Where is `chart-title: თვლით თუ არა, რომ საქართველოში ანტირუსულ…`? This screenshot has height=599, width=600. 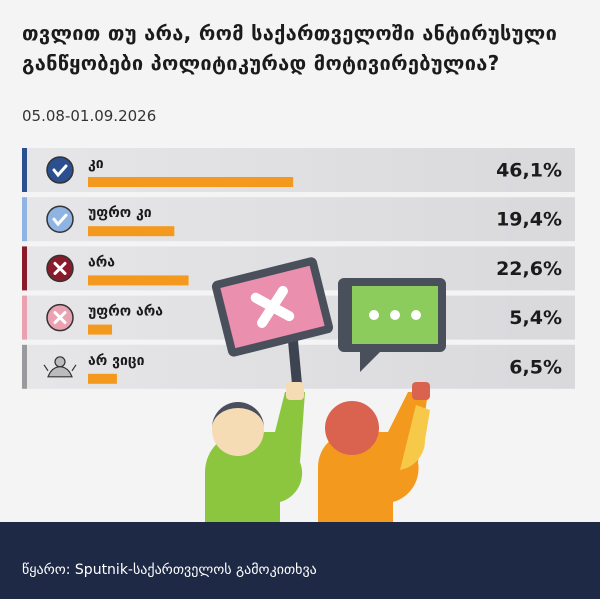 chart-title: თვლით თუ არა, რომ საქართველოში ანტირუსულ… is located at coordinates (290, 48).